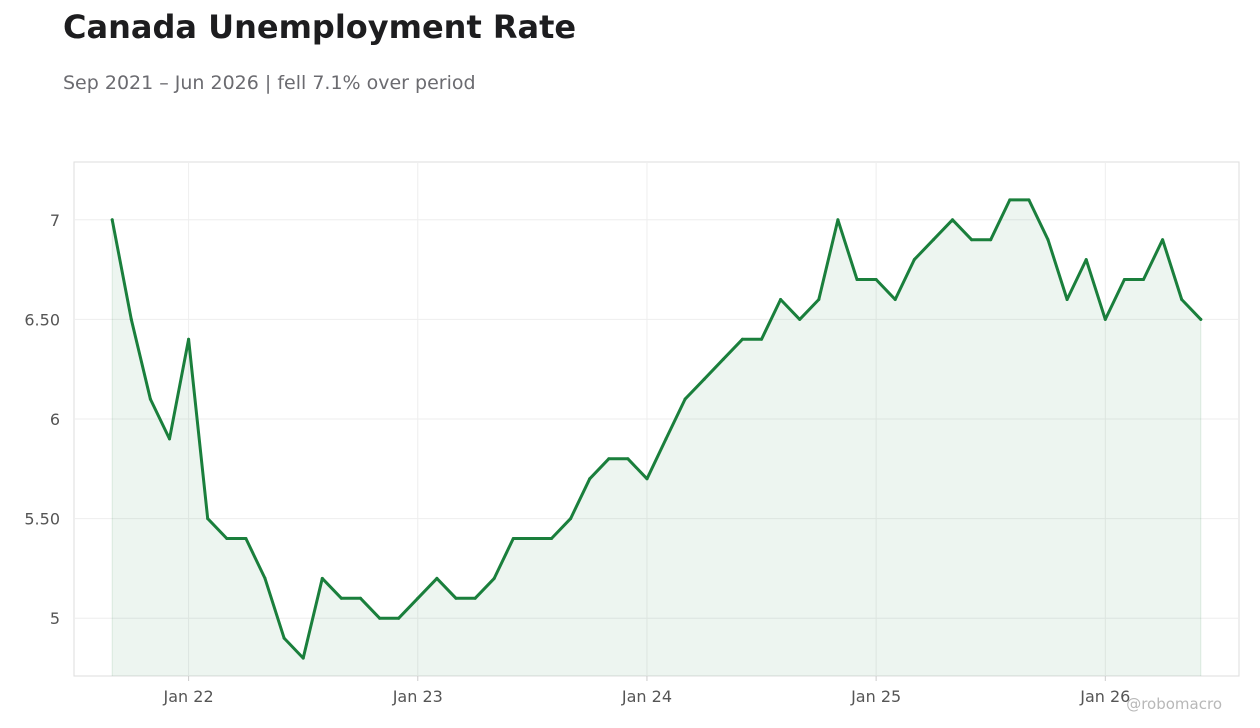 This screenshot has width=1260, height=728. Describe the element at coordinates (188, 696) in the screenshot. I see `x-tick-label: Jan 22` at that location.